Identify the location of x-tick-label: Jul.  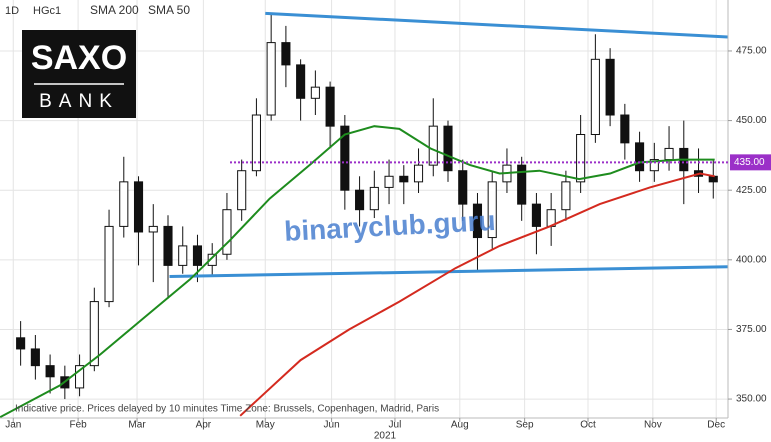
(395, 425).